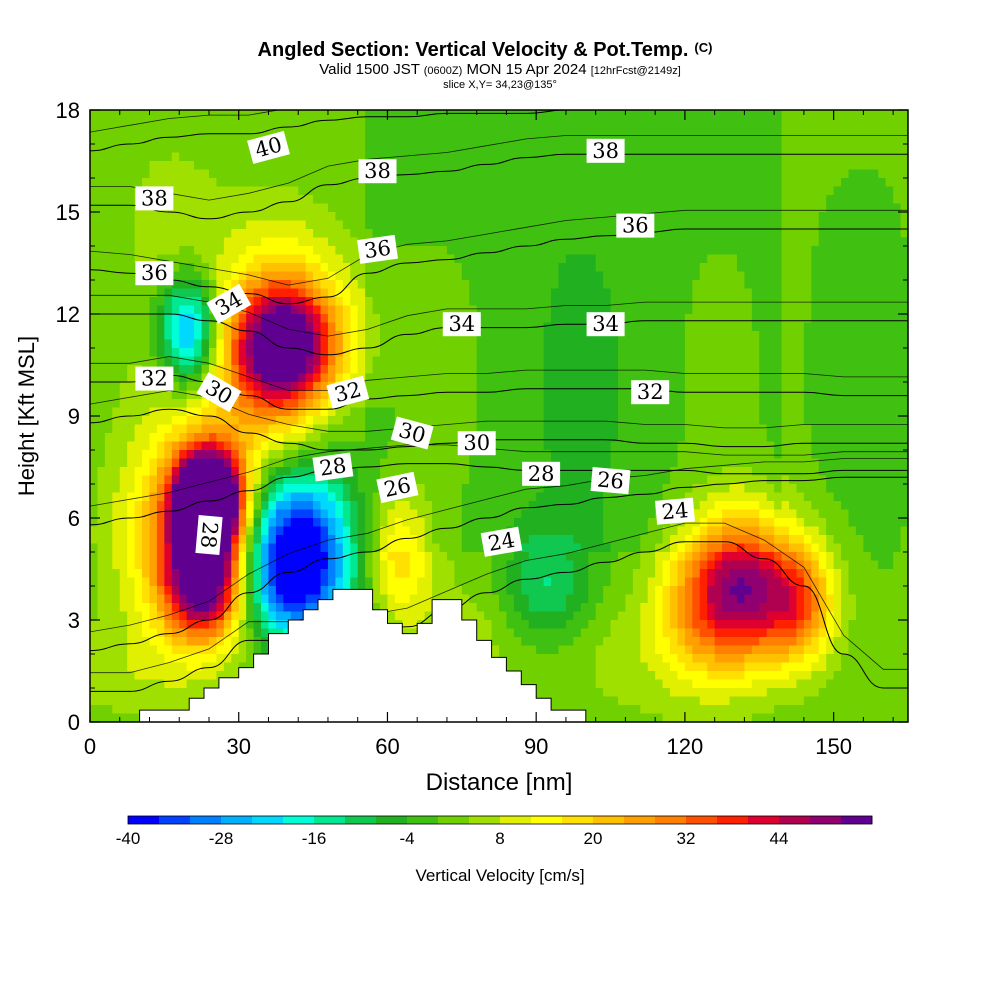 The height and width of the screenshot is (1000, 1000). I want to click on colorbar-tick-label: -40, so click(128, 838).